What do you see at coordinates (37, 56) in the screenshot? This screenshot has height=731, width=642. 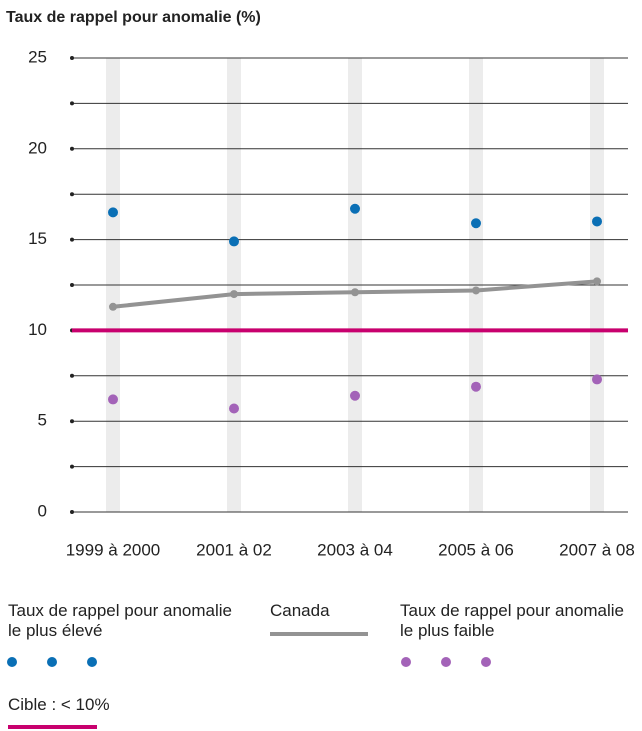 I see `y-tick-label: 25` at bounding box center [37, 56].